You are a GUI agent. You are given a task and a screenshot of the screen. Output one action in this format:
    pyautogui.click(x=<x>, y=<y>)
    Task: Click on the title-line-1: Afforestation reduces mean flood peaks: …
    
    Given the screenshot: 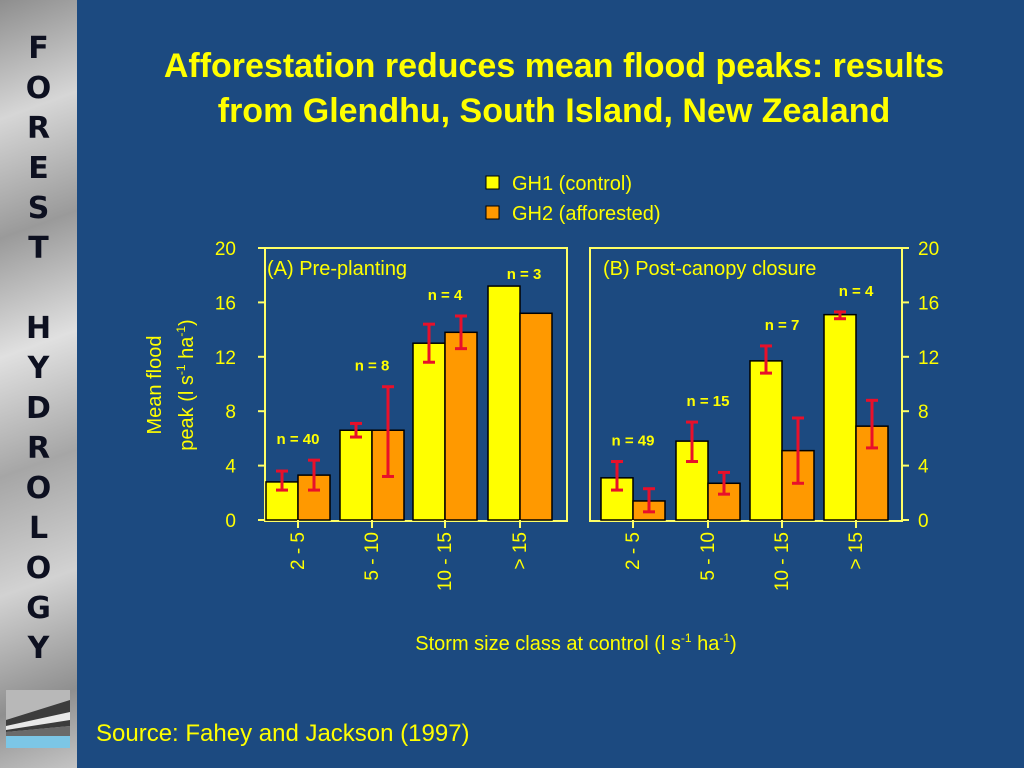 What is the action you would take?
    pyautogui.click(x=554, y=66)
    